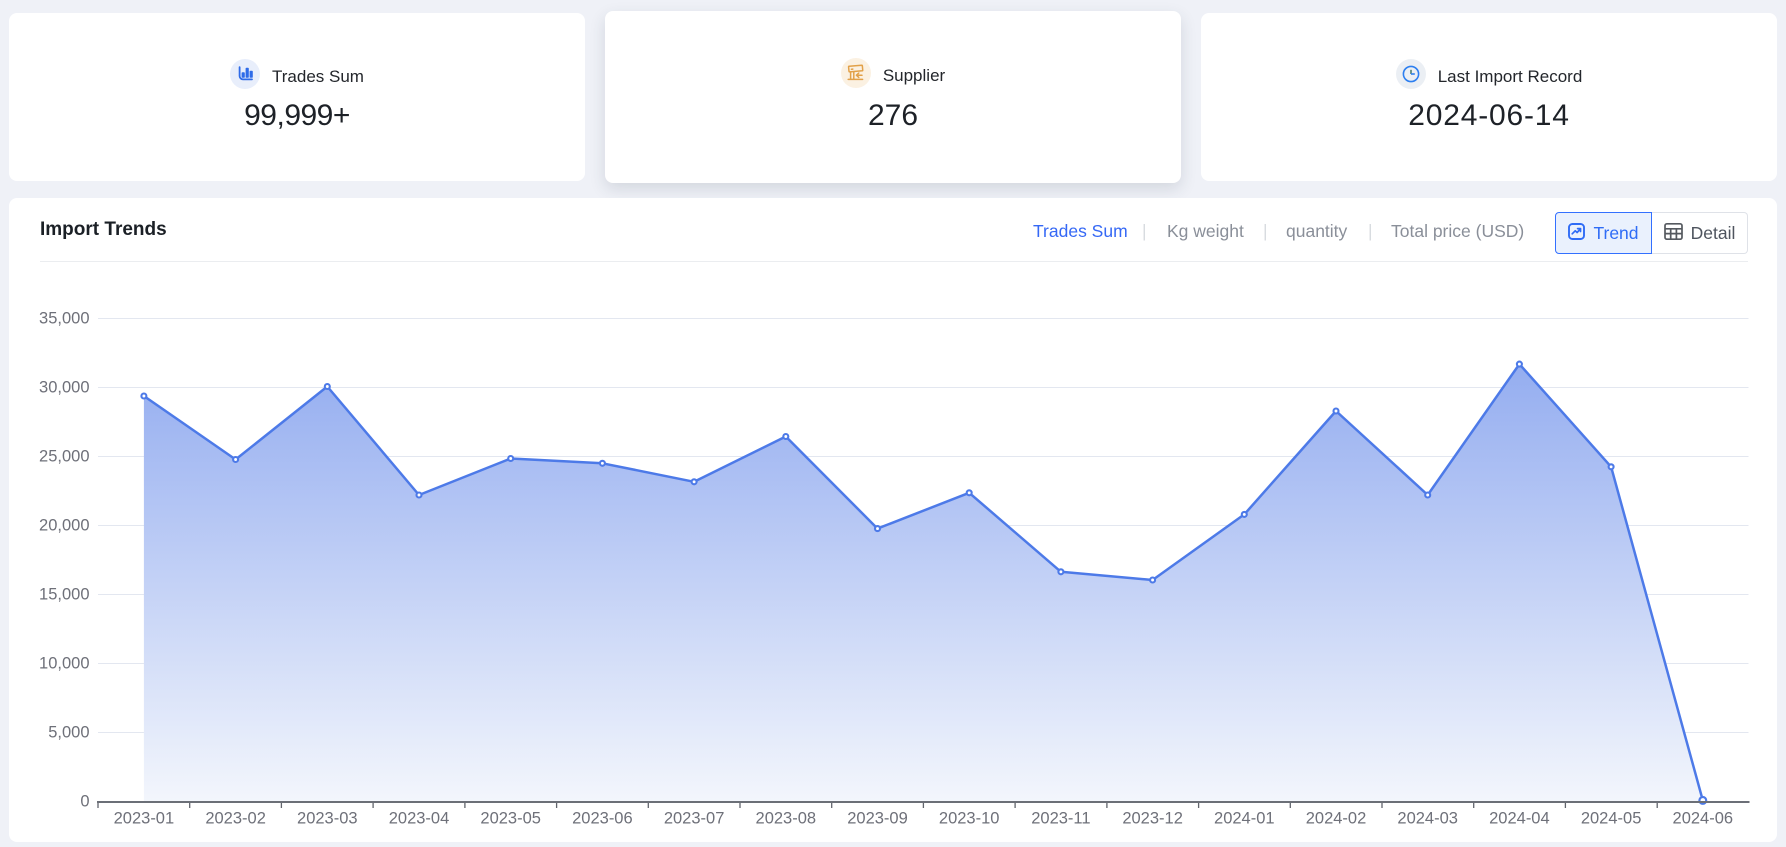 The height and width of the screenshot is (847, 1786). I want to click on svg-text: 2024-02, so click(1336, 819).